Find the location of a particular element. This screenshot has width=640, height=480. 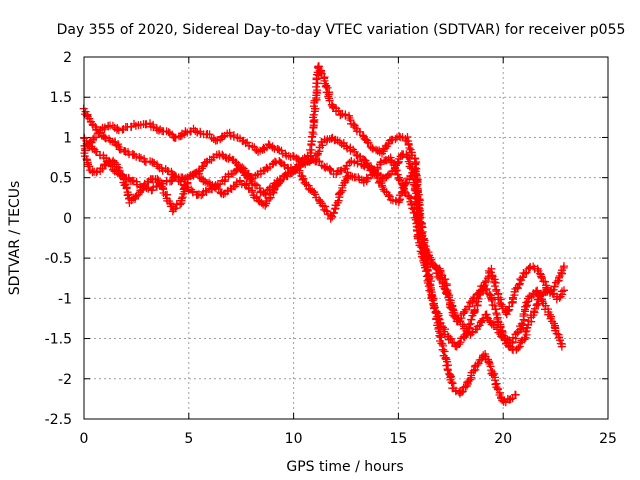

x-tick-label: 15 is located at coordinates (398, 439).